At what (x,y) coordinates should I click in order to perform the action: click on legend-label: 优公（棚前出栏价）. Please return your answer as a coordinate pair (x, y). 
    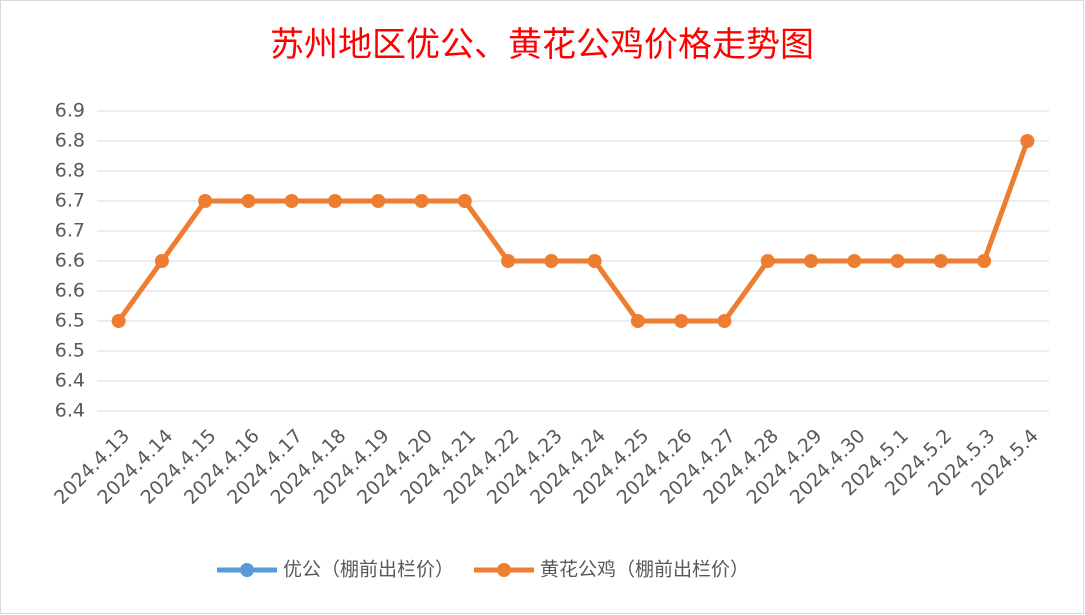
    Looking at the image, I should click on (368, 570).